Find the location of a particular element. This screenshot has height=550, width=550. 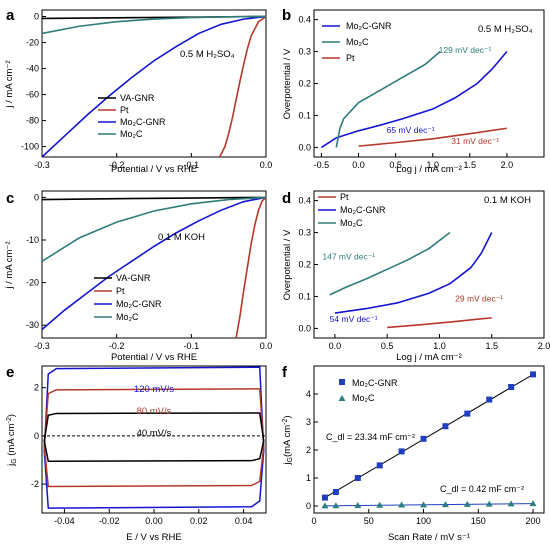

y-tick-label: 3 is located at coordinates (308, 422).